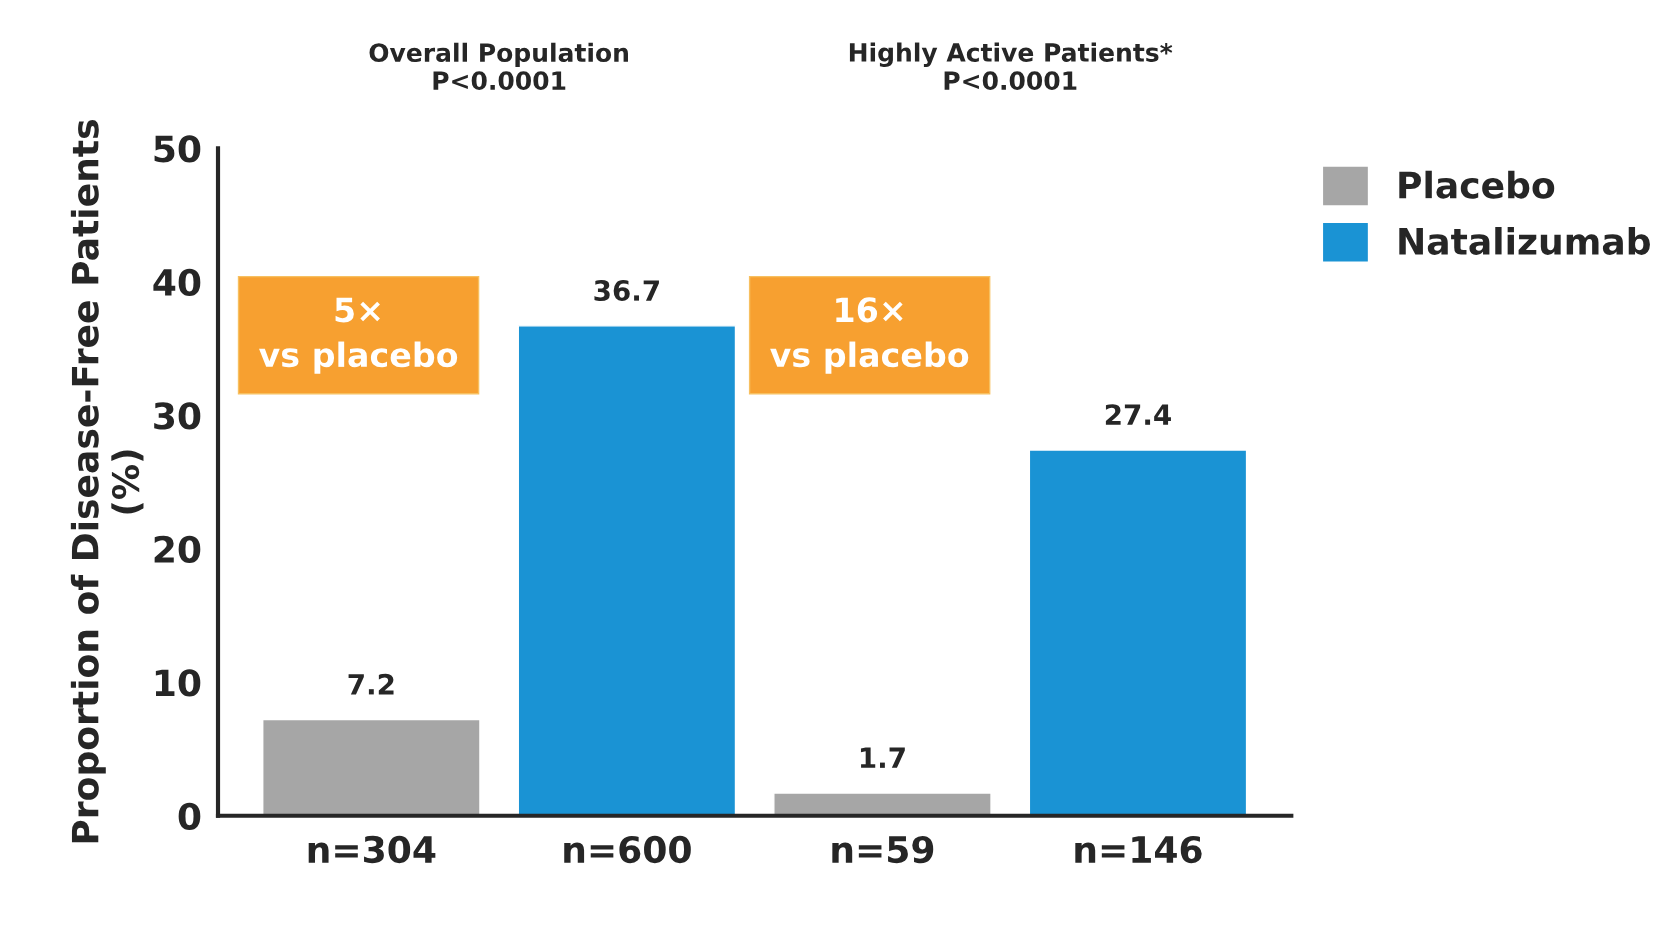 The image size is (1677, 927). What do you see at coordinates (626, 291) in the screenshot?
I see `data-label: 36.7` at bounding box center [626, 291].